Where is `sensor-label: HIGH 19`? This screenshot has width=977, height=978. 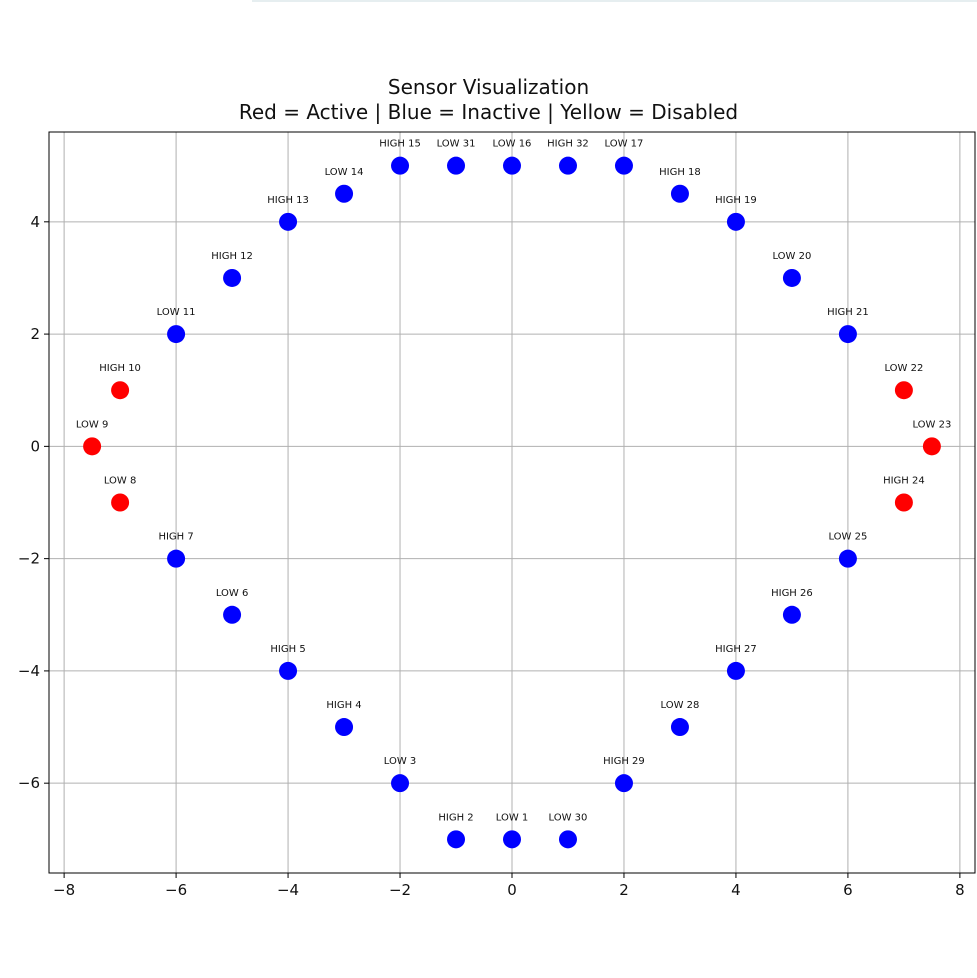 sensor-label: HIGH 19 is located at coordinates (736, 200).